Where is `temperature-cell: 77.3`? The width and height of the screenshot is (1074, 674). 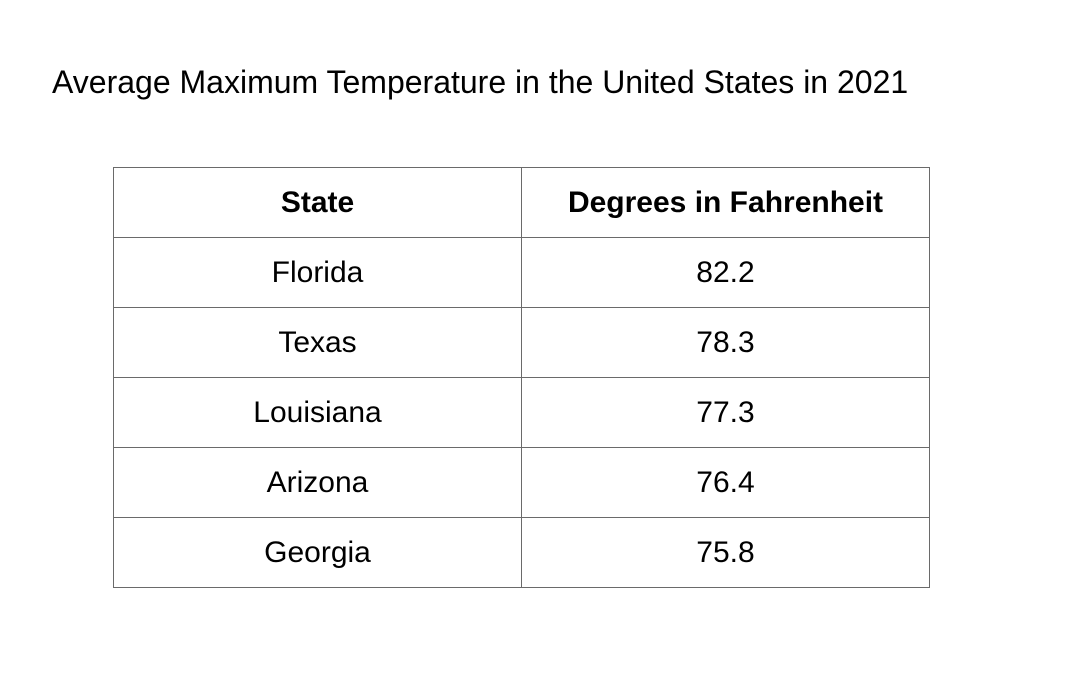 temperature-cell: 77.3 is located at coordinates (725, 412).